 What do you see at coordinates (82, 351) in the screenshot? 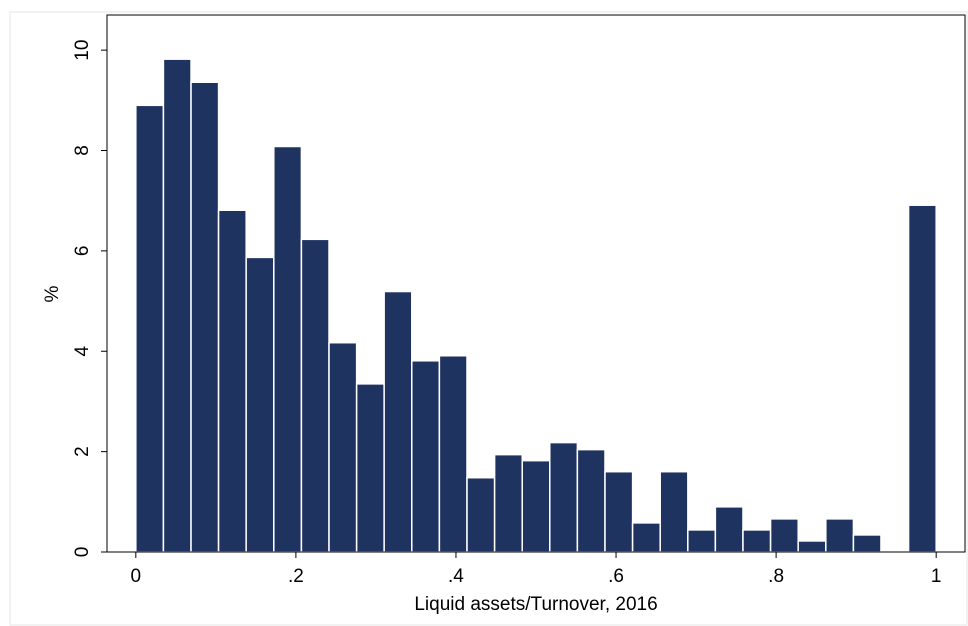
I see `y-tick-label: 4` at bounding box center [82, 351].